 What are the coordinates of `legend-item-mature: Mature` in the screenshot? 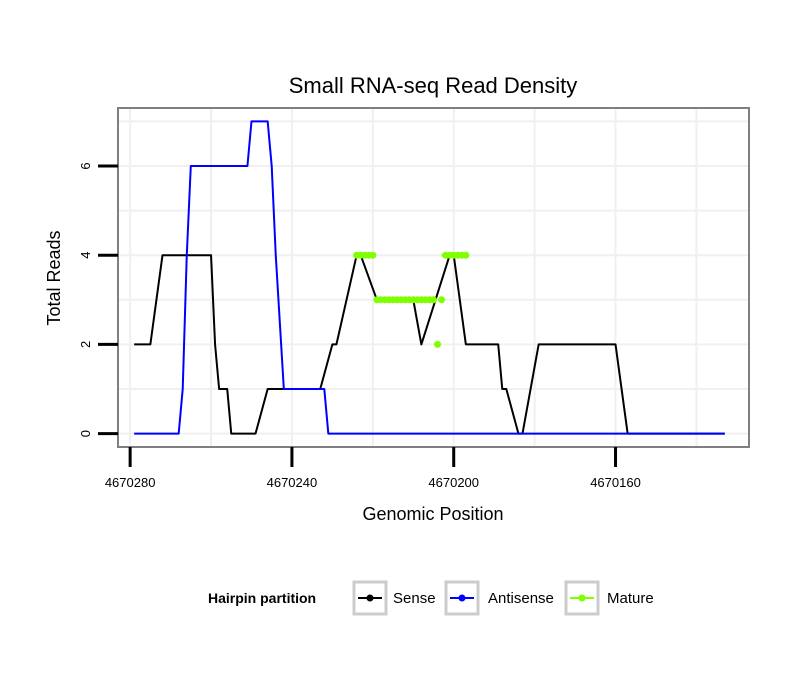 It's located at (609, 598).